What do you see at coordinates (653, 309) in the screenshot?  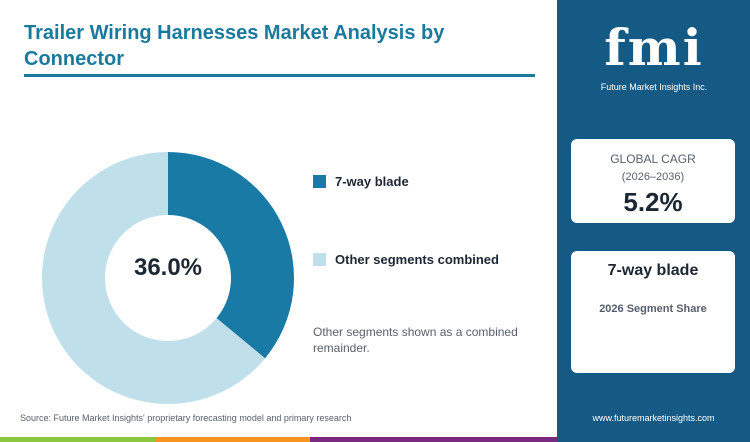 I see `segment-subtitle: 2026 Segment Share` at bounding box center [653, 309].